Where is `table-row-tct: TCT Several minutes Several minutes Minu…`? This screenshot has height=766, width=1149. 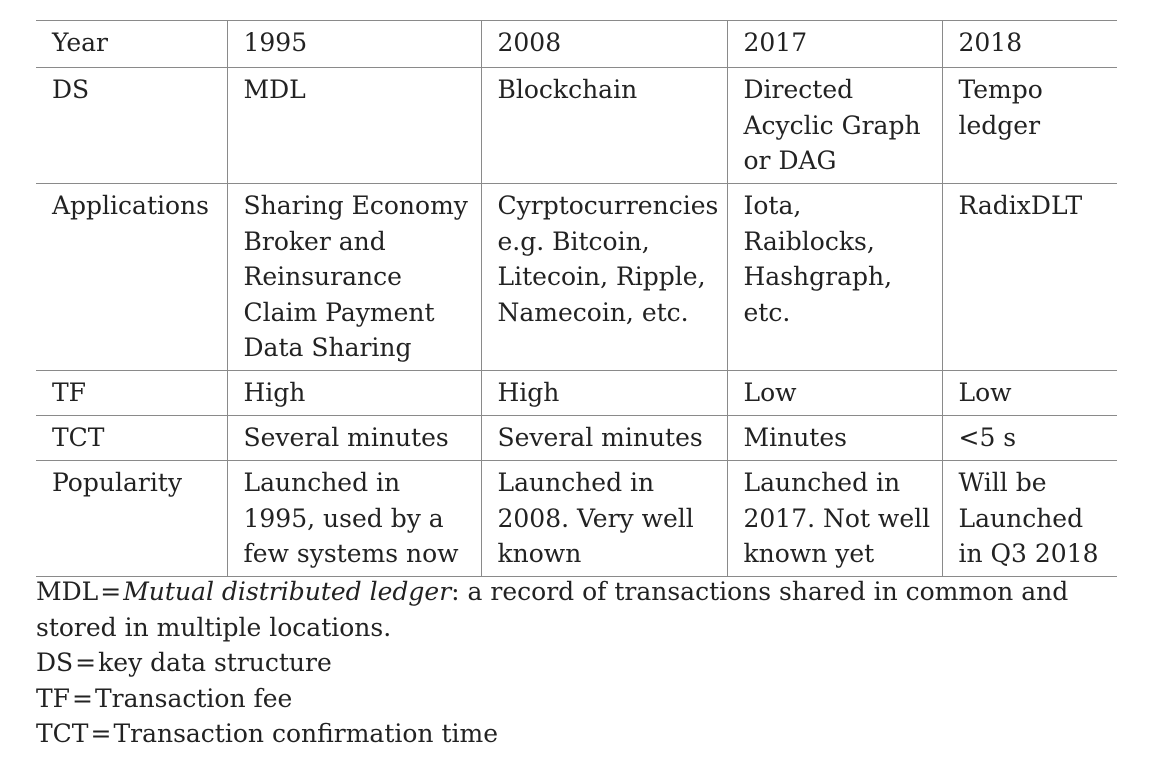 table-row-tct: TCT Several minutes Several minutes Minu… is located at coordinates (576, 438).